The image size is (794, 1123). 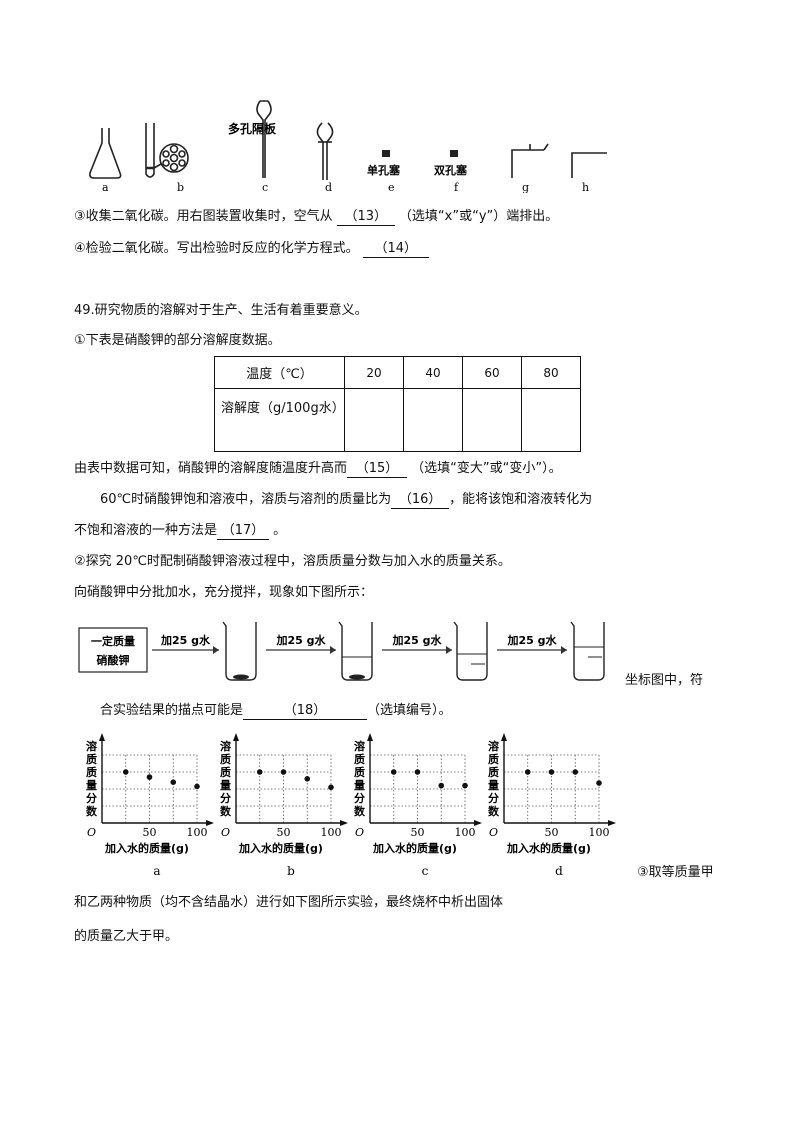 What do you see at coordinates (451, 170) in the screenshot?
I see `double-hole-stopper-label: 双孔塞` at bounding box center [451, 170].